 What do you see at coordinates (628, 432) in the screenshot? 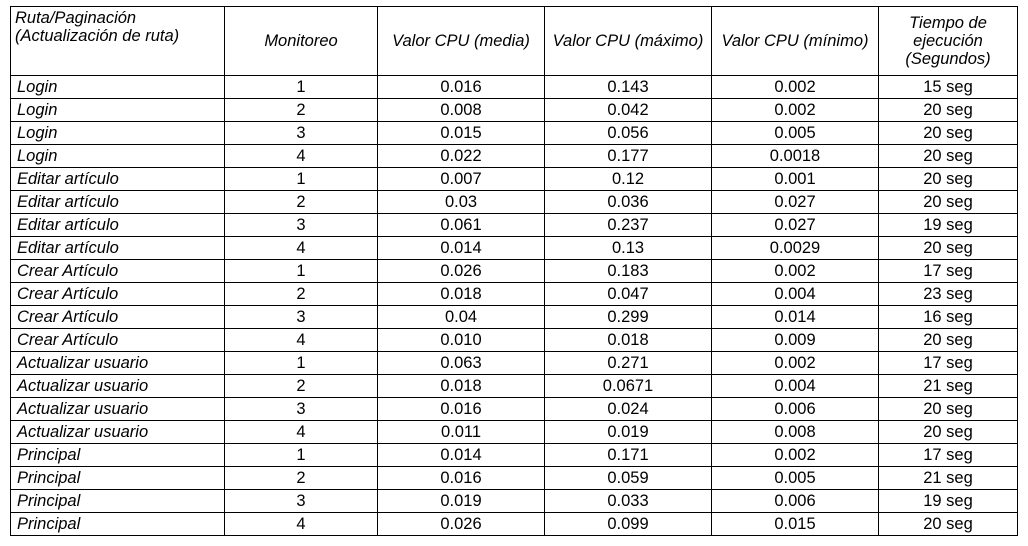
I see `cell-cpu-max: 0.019` at bounding box center [628, 432].